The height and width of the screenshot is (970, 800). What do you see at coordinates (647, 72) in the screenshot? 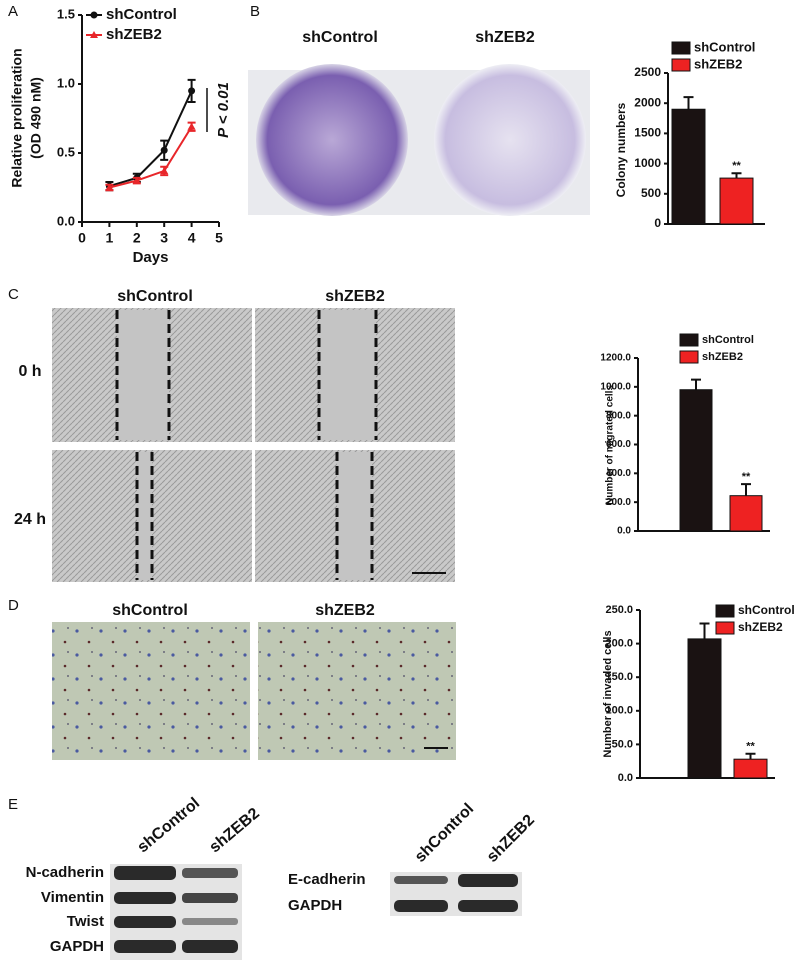
I see `y-tick-label: 2500` at bounding box center [647, 72].